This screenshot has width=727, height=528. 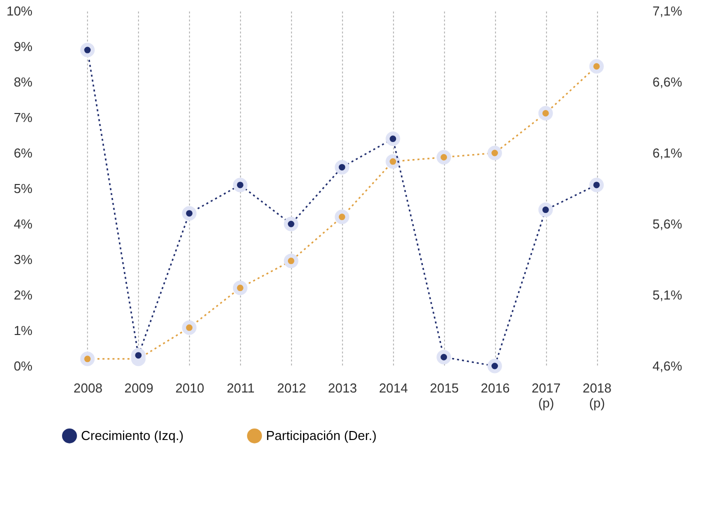 I want to click on y2-tick-label: 5,1%, so click(x=667, y=295).